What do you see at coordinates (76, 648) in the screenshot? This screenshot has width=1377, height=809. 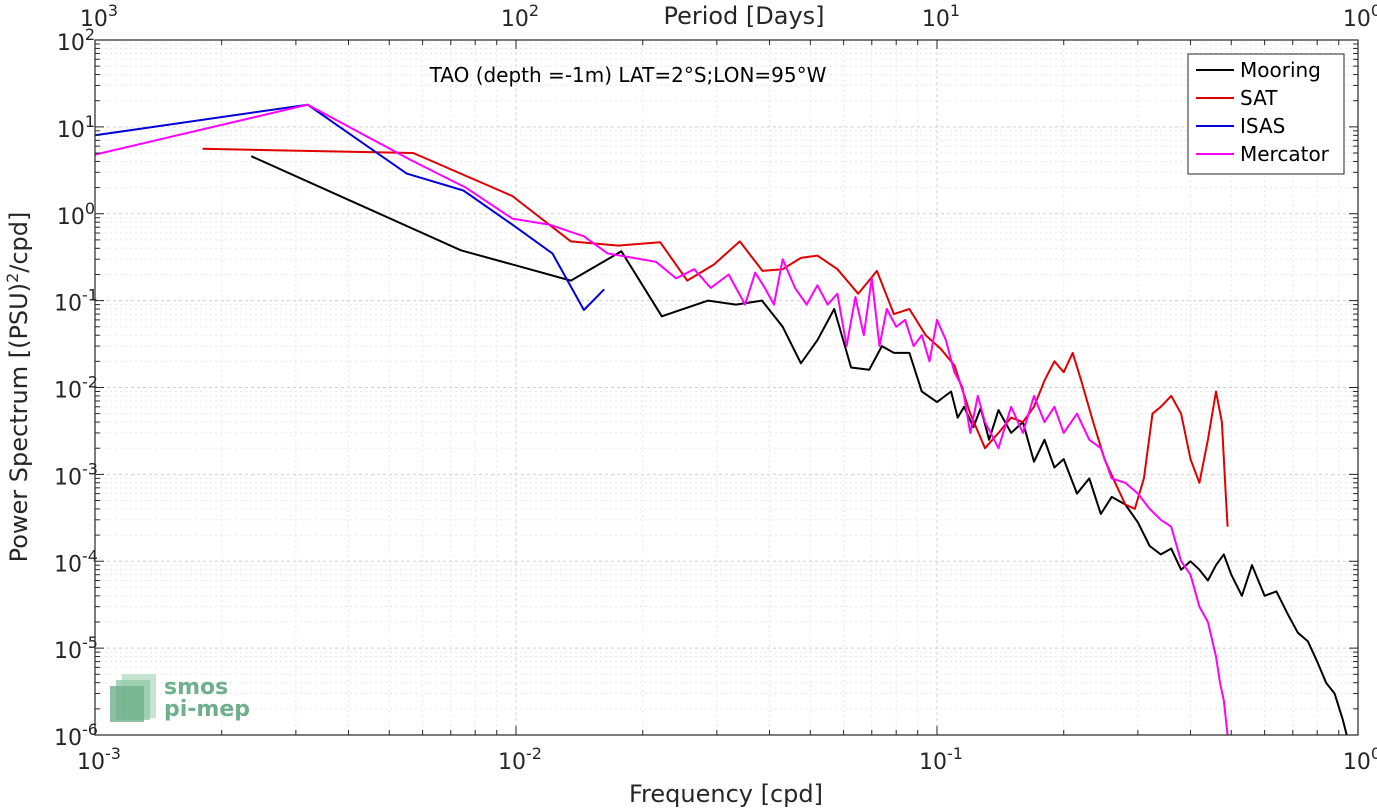 I see `y-tick-label: 10⁻⁵` at bounding box center [76, 648].